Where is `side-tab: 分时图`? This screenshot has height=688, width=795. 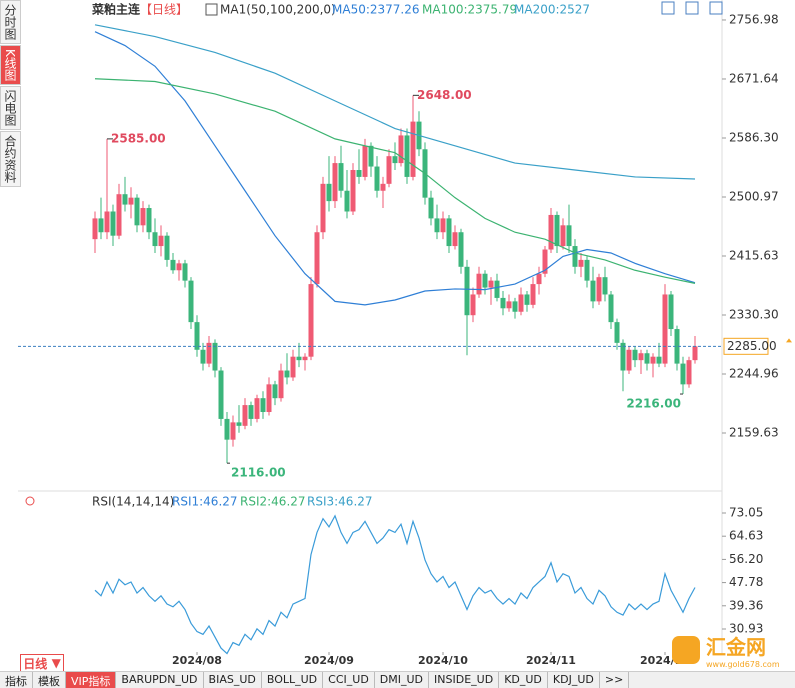 side-tab: 分时图 is located at coordinates (10, 22).